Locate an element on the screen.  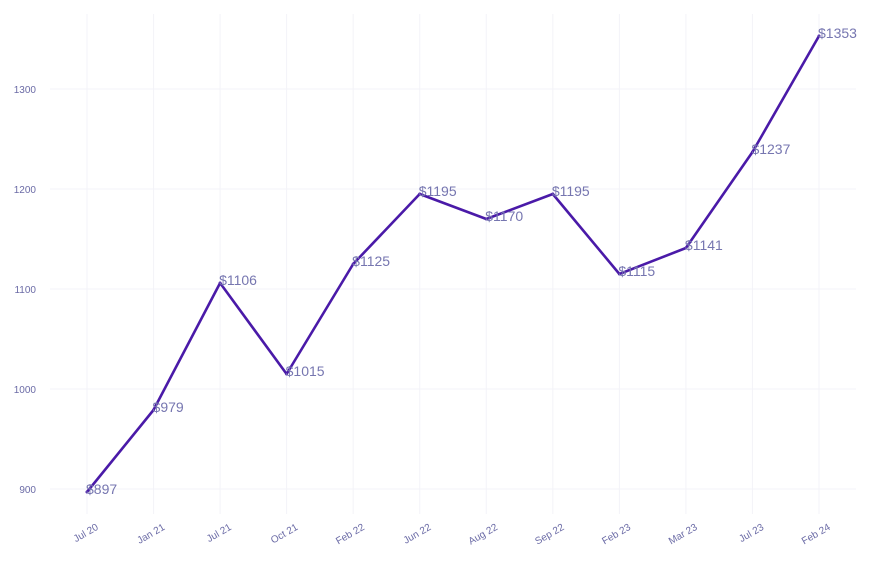
data-label: $1353 is located at coordinates (837, 33).